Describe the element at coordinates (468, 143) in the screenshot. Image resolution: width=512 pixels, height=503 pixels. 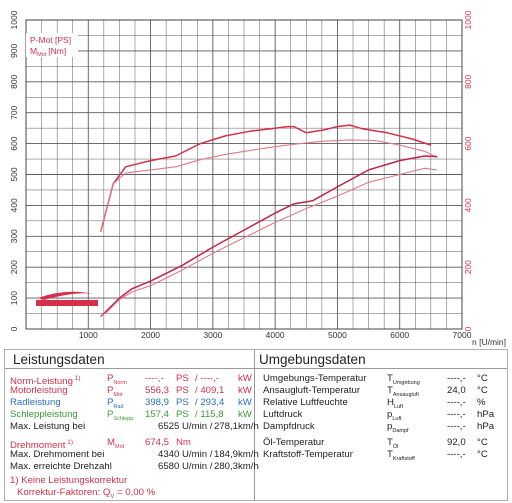
I see `y-tick-label-right: 600` at that location.